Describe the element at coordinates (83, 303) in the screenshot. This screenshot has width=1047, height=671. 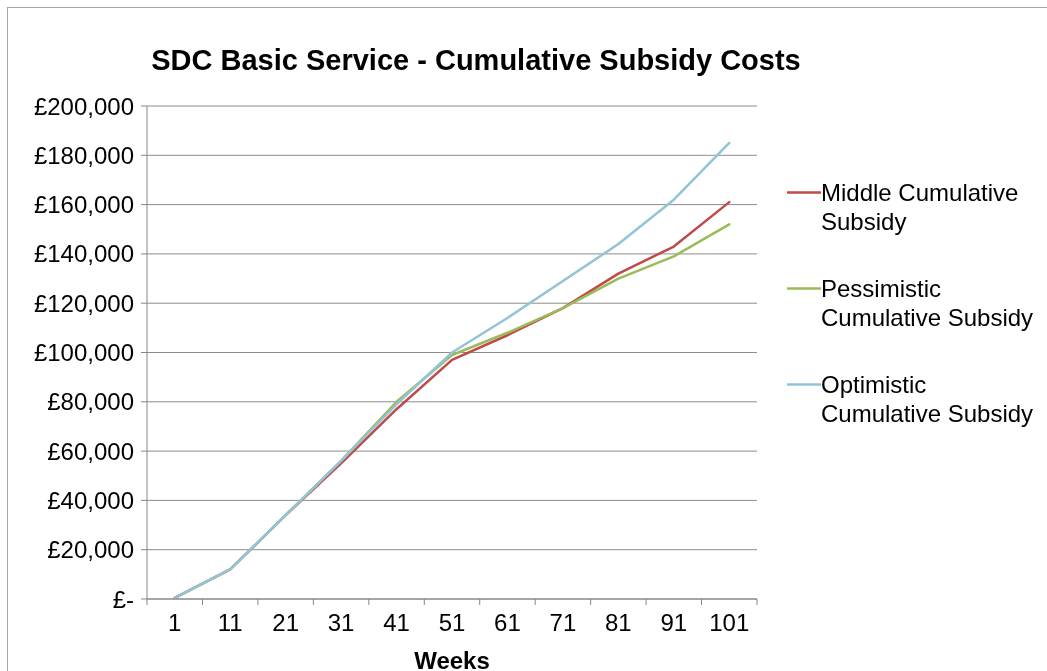
I see `y-tick-label: £120,000` at that location.